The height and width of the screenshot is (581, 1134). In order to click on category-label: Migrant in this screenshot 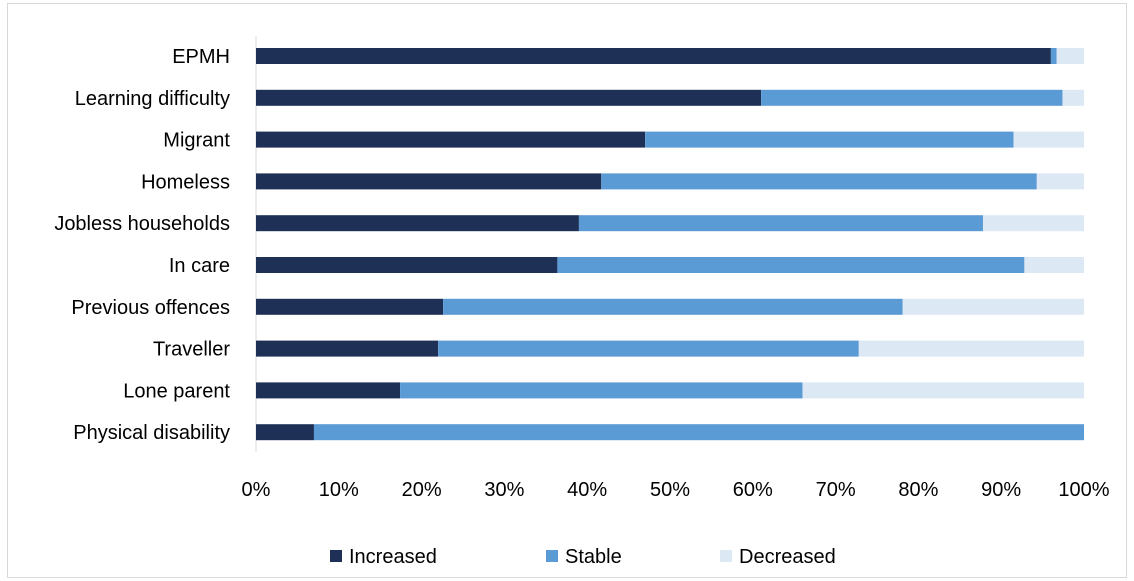, I will do `click(196, 141)`.